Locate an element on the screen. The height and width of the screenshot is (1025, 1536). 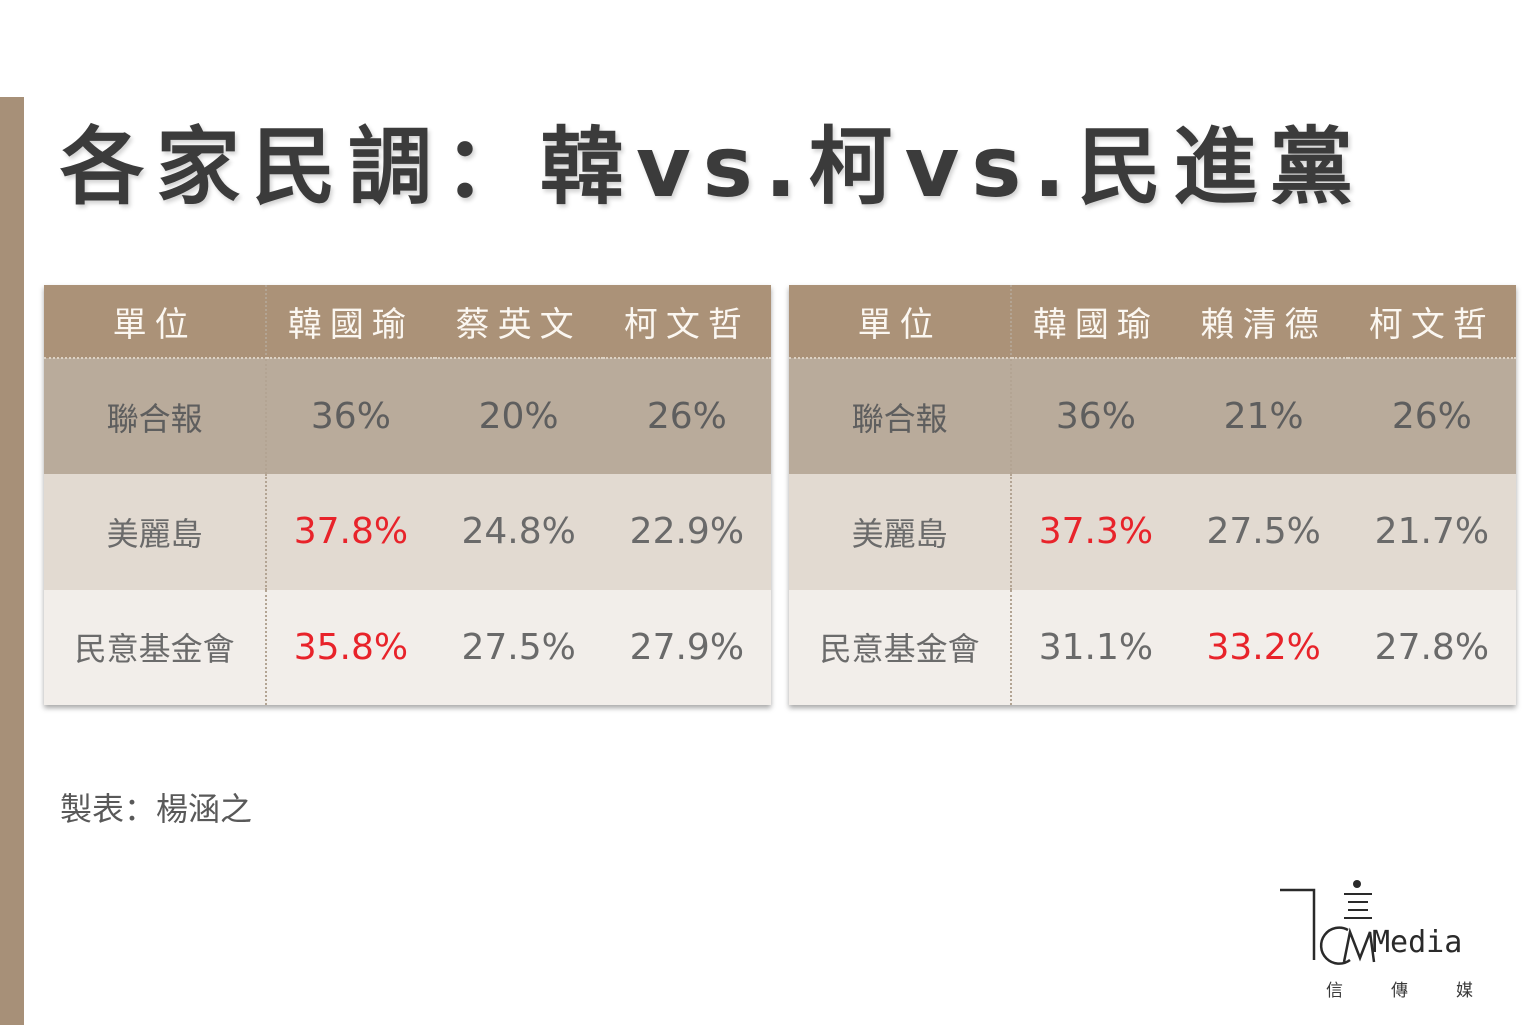
poll-value: 24.8% is located at coordinates (518, 532).